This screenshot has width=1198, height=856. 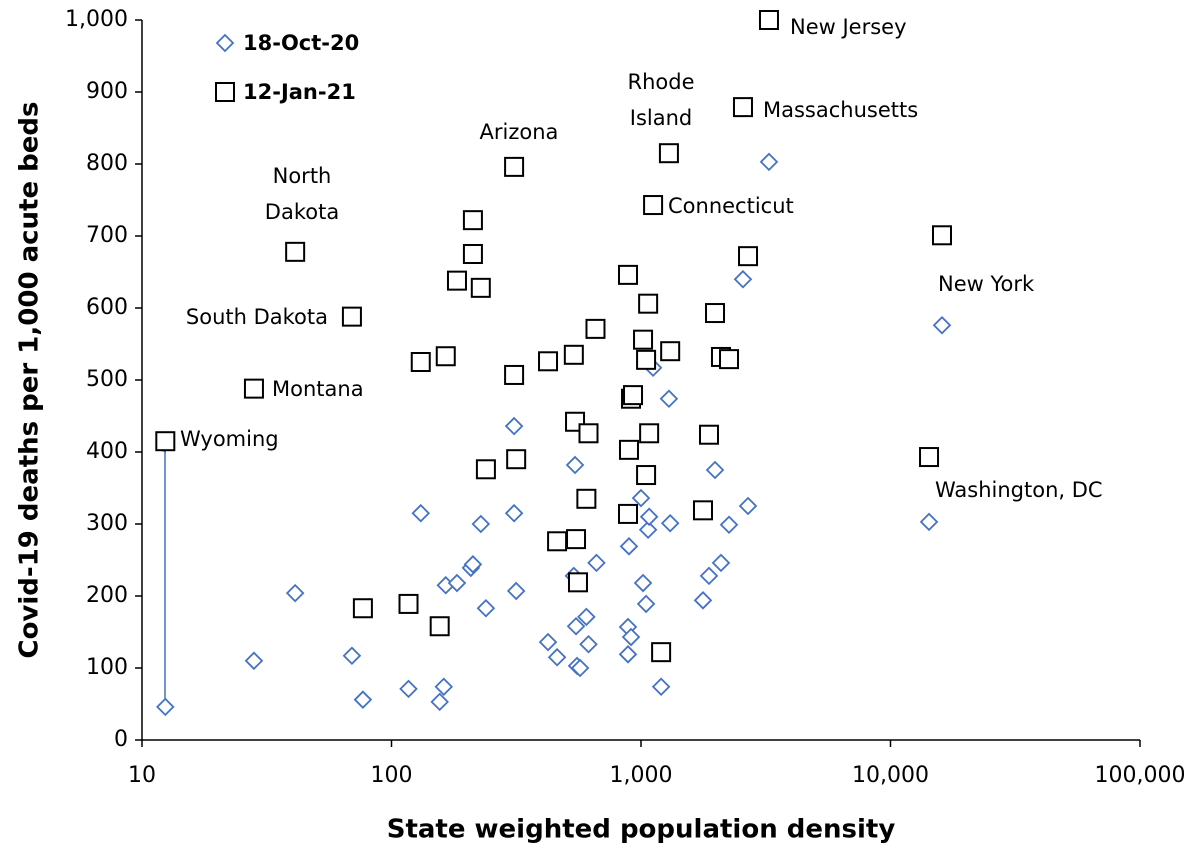 I want to click on y-tick-label: 200, so click(x=107, y=595).